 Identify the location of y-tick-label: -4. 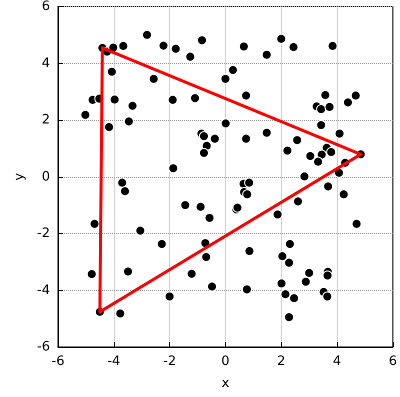
(43, 290).